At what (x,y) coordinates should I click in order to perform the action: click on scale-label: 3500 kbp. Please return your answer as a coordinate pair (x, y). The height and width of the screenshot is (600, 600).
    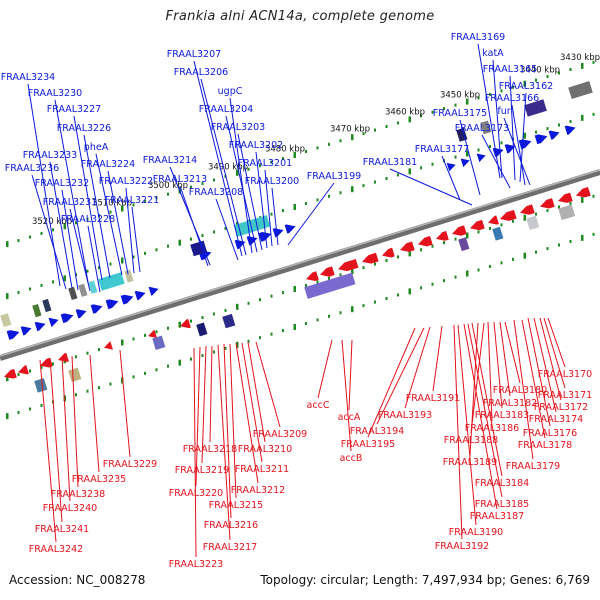
    Looking at the image, I should click on (168, 186).